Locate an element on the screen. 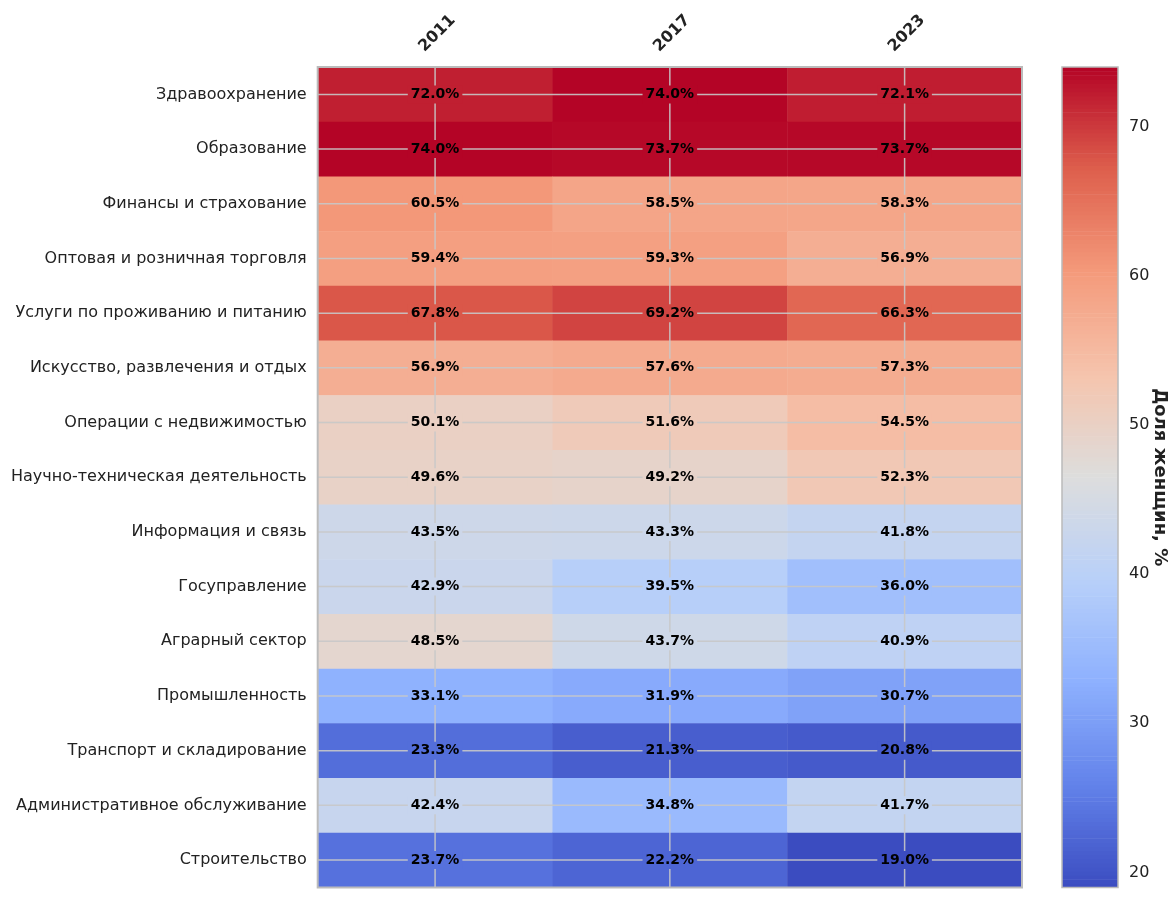  data-label: 23.3% is located at coordinates (435, 749).